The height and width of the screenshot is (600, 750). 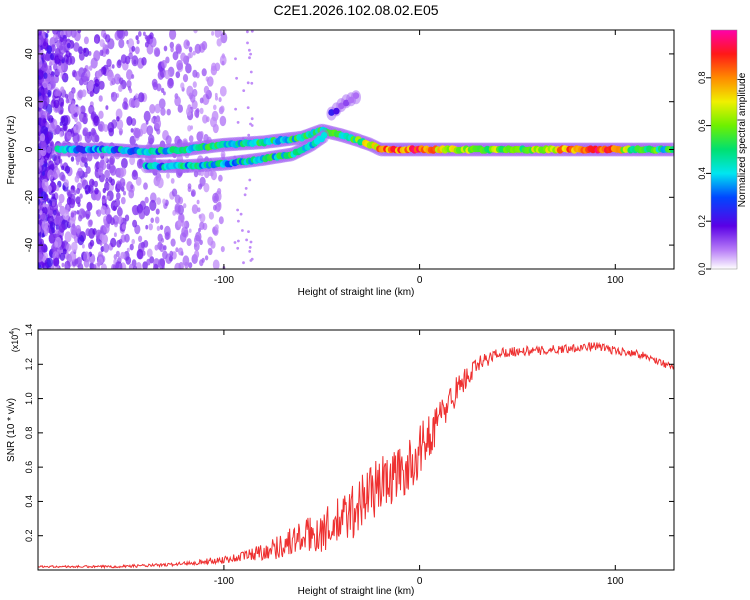 I want to click on spectrogram-x-label: Height of straight line (km), so click(x=356, y=292).